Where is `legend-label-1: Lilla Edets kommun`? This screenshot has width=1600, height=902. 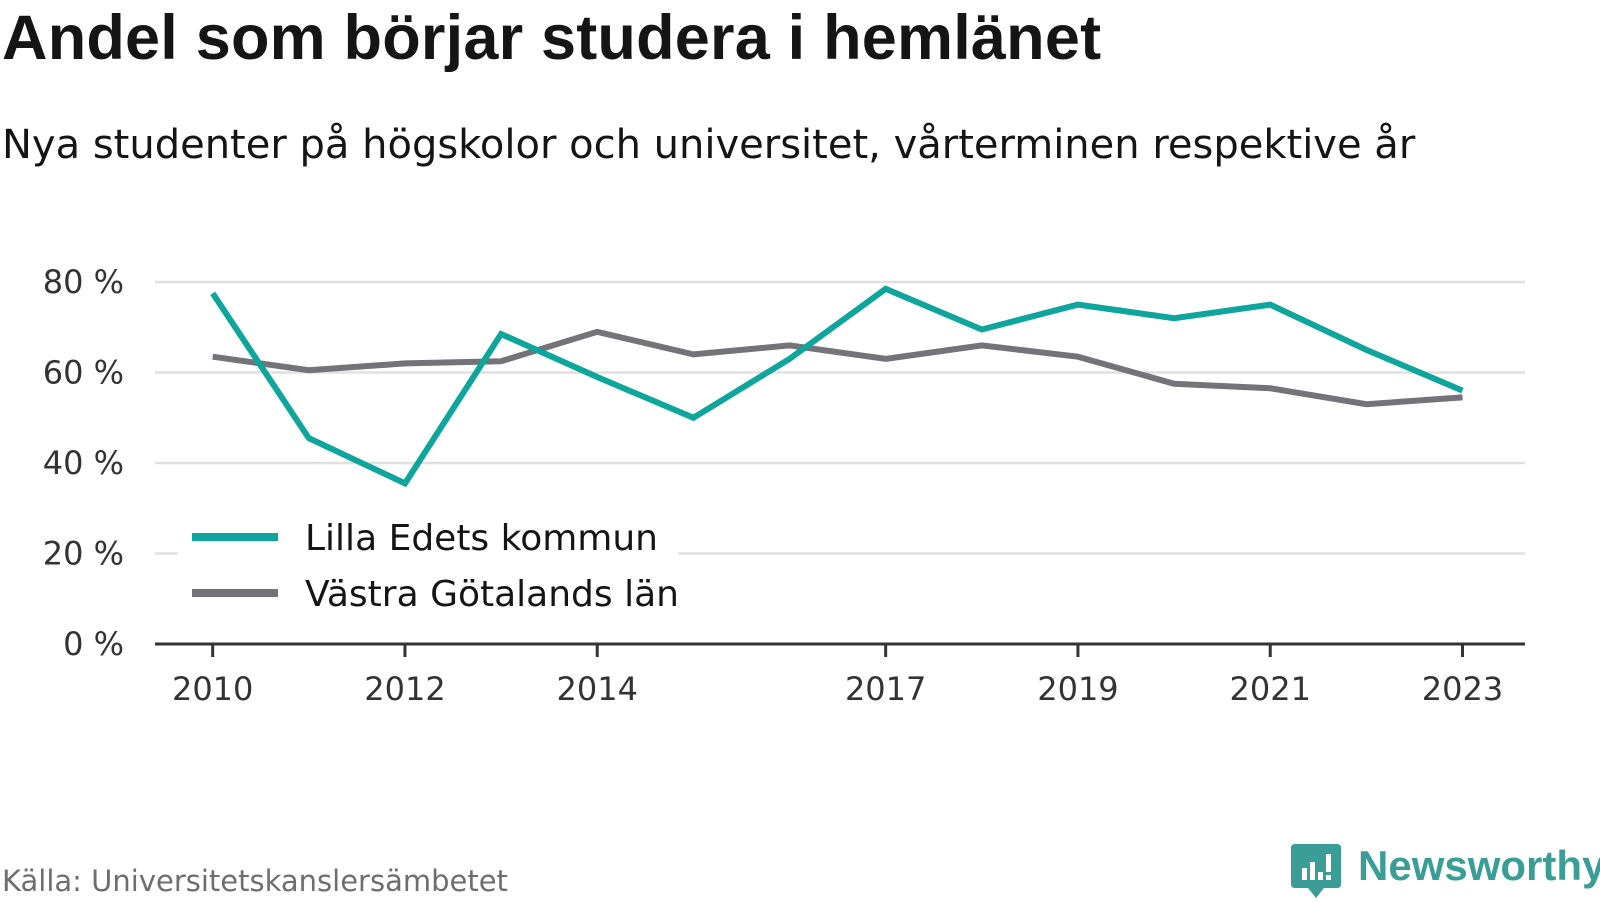 legend-label-1: Lilla Edets kommun is located at coordinates (481, 538).